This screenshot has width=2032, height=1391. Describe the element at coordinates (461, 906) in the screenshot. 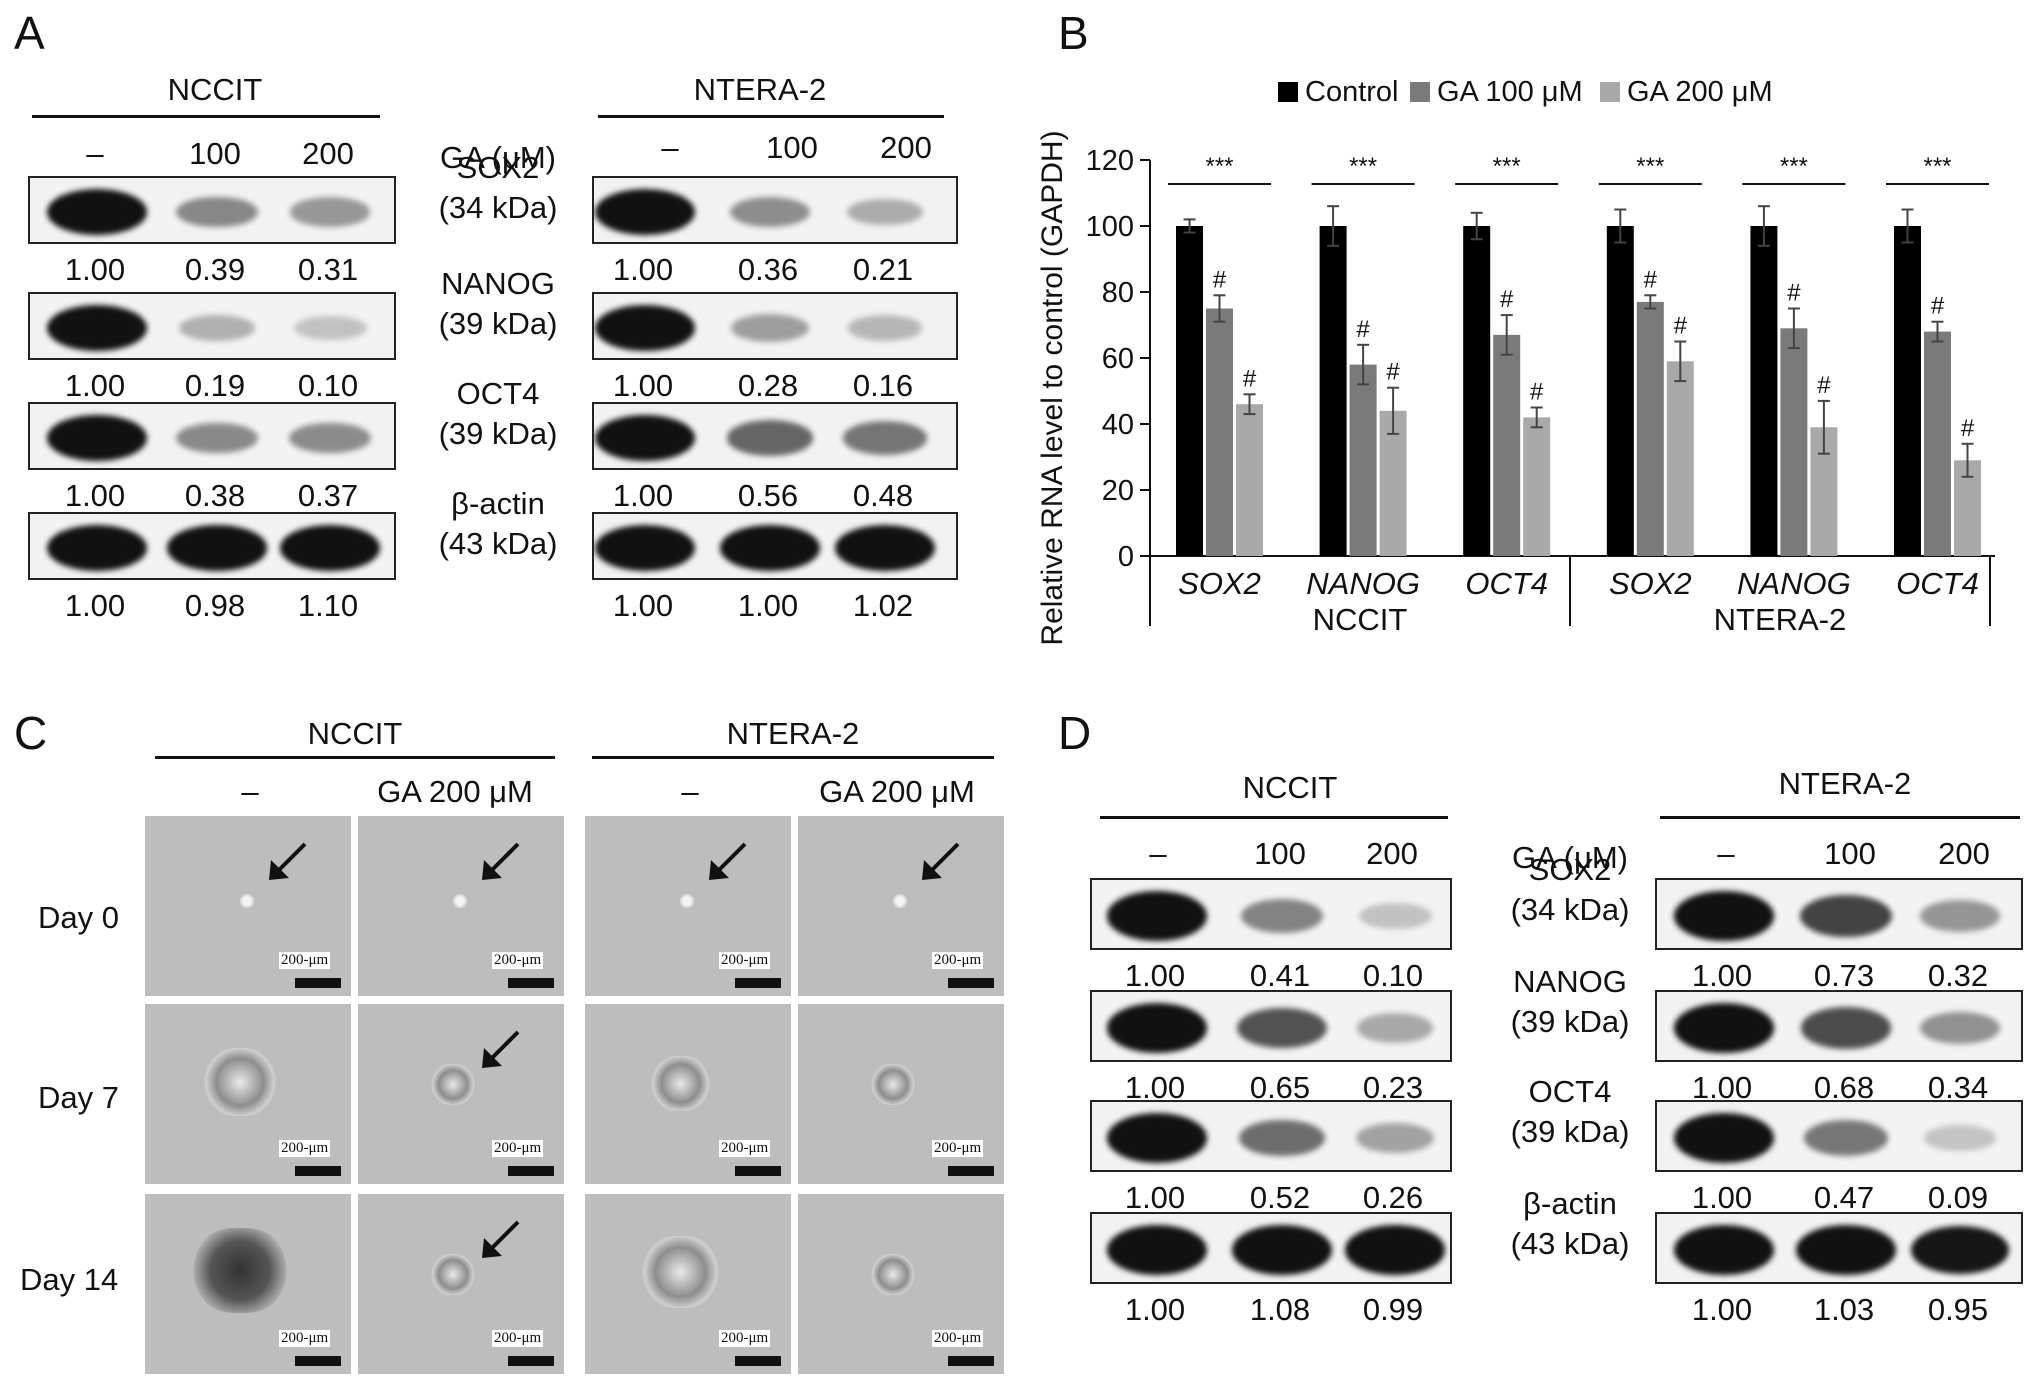

I see `micrograph-r0-c1: 200-μm` at that location.